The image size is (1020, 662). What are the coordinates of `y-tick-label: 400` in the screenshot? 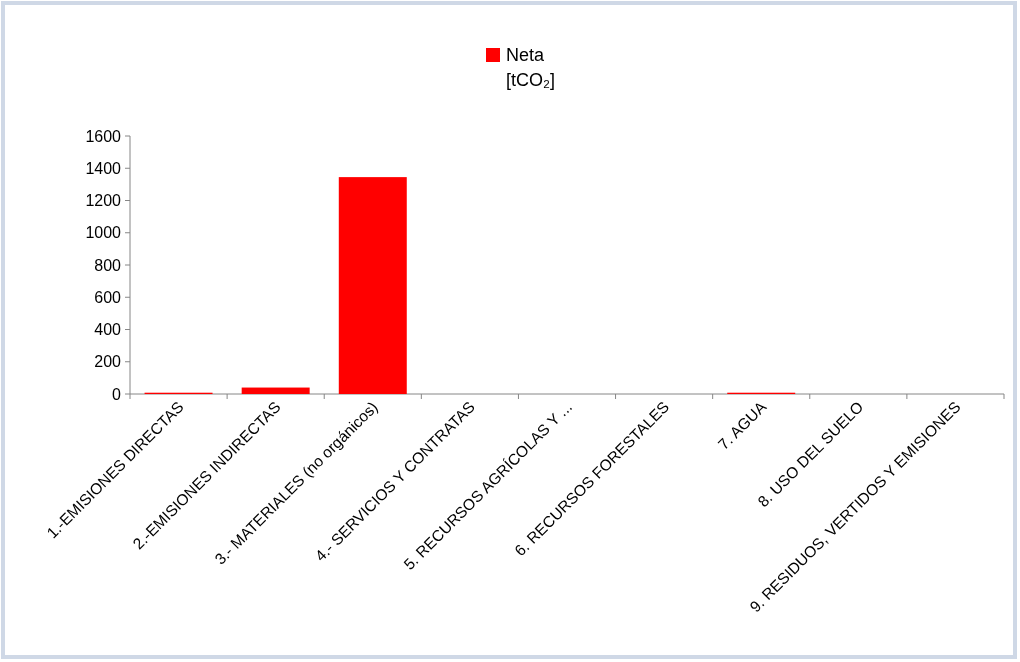 It's located at (108, 330).